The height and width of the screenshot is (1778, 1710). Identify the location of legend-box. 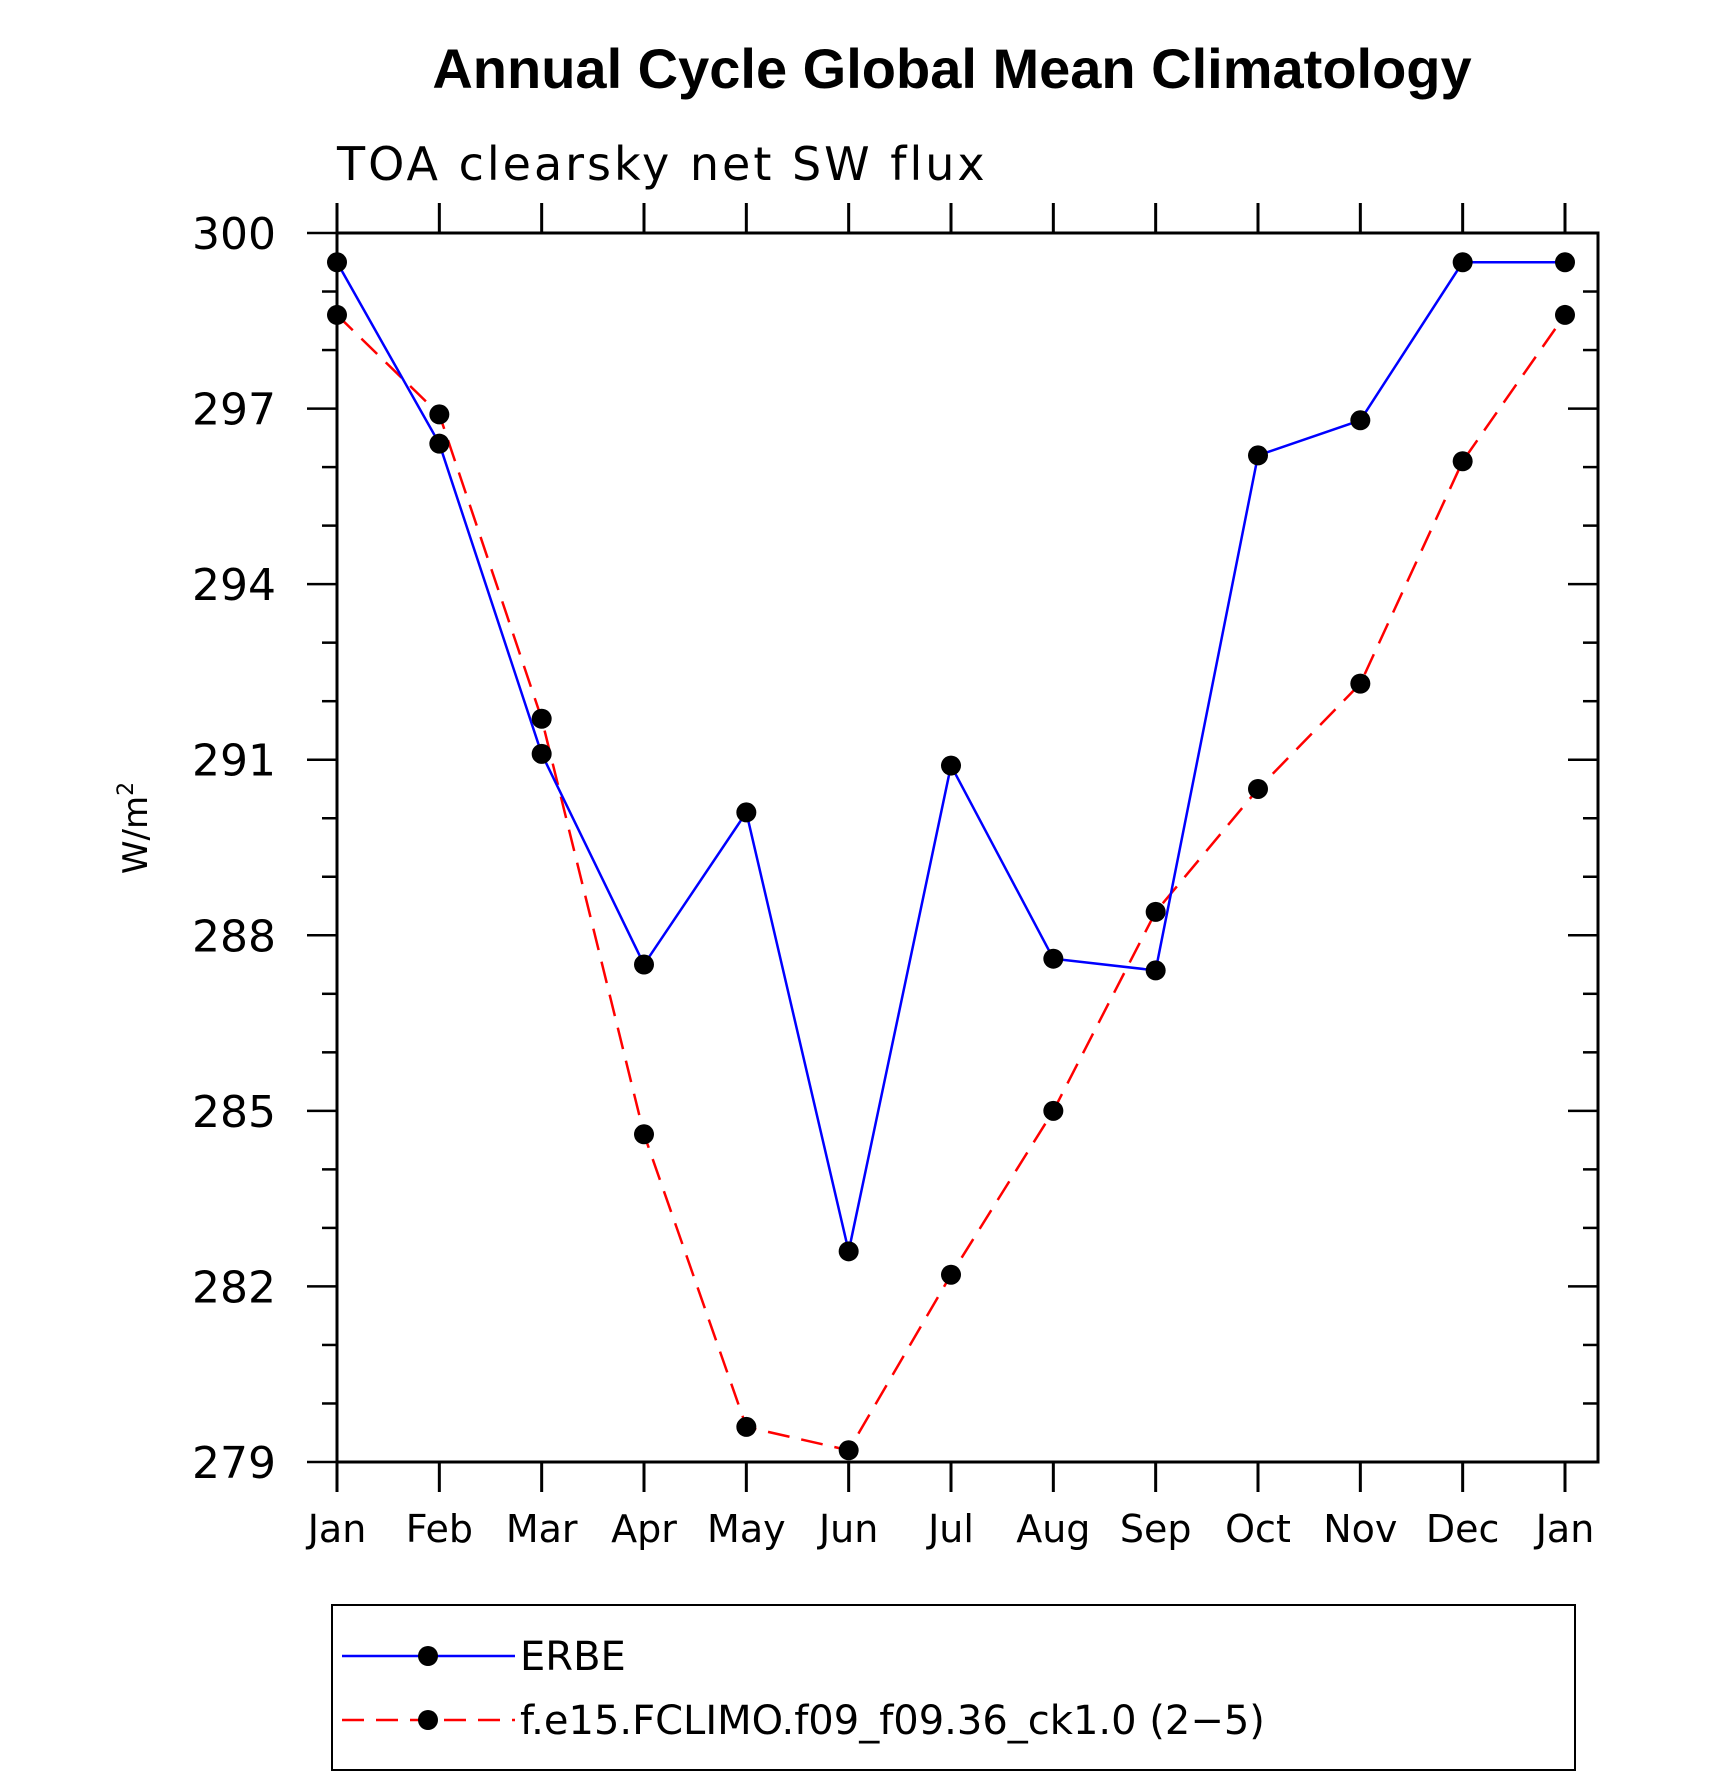
(953, 1687).